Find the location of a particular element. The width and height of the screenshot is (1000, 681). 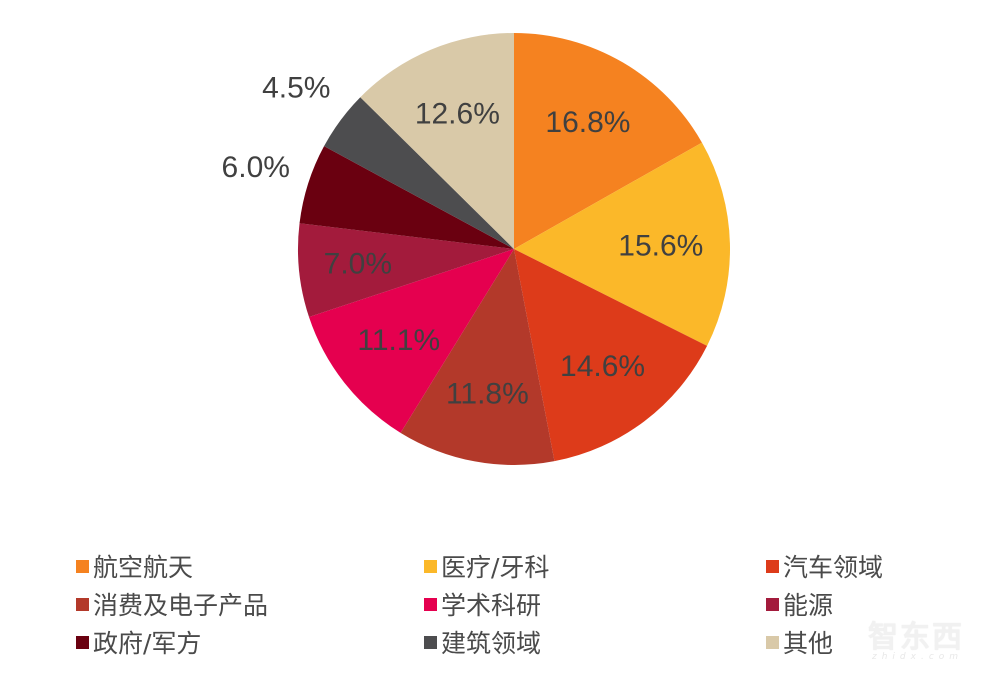

legend-label: 能源 is located at coordinates (808, 605).